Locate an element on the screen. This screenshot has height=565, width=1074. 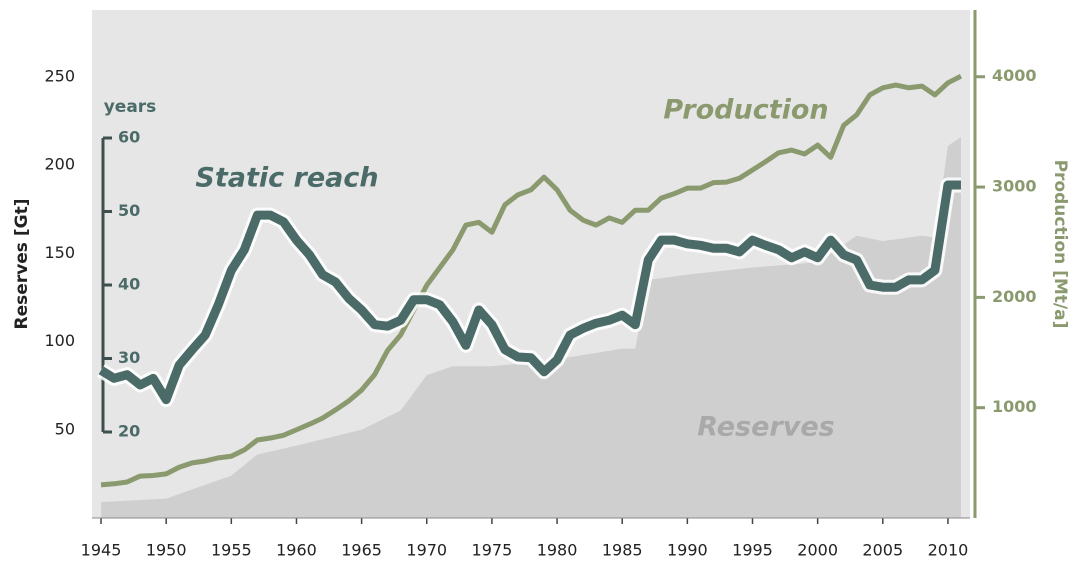
x-tick-label: 1955 is located at coordinates (231, 550).